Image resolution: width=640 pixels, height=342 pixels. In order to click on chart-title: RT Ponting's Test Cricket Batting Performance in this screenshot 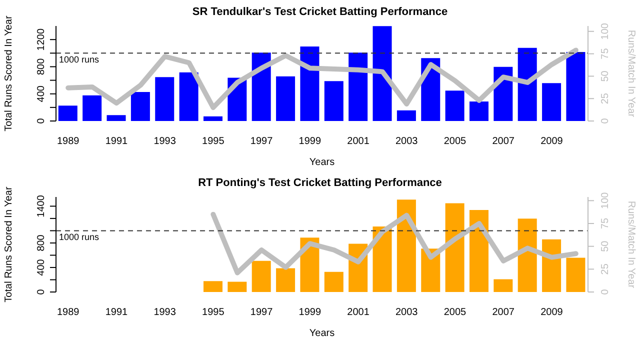, I will do `click(320, 183)`.